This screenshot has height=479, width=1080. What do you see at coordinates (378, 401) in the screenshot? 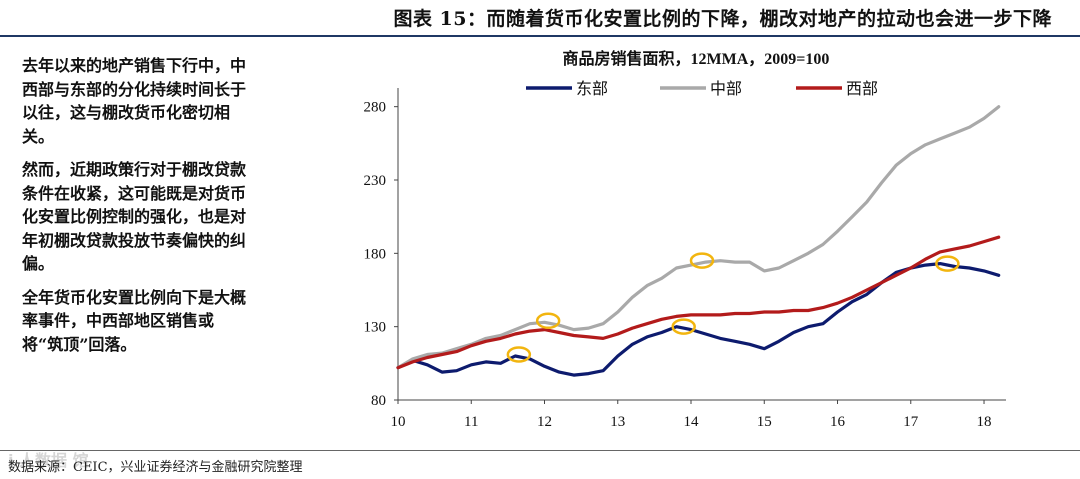
I see `y-tick-label: 80` at bounding box center [378, 401].